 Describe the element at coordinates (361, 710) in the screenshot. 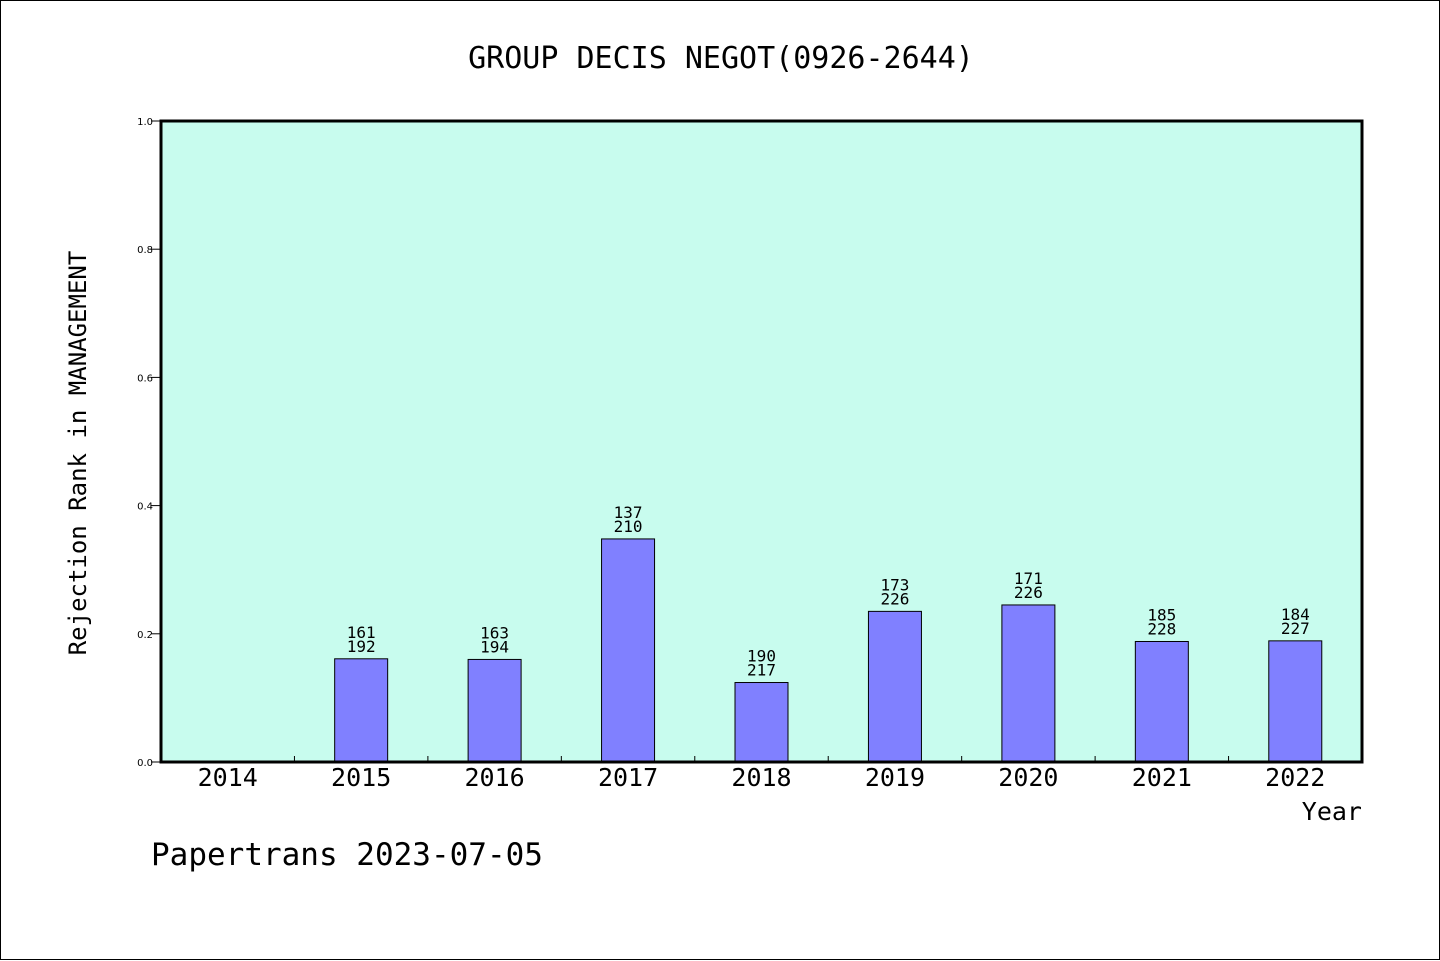

I see `bar-2015` at that location.